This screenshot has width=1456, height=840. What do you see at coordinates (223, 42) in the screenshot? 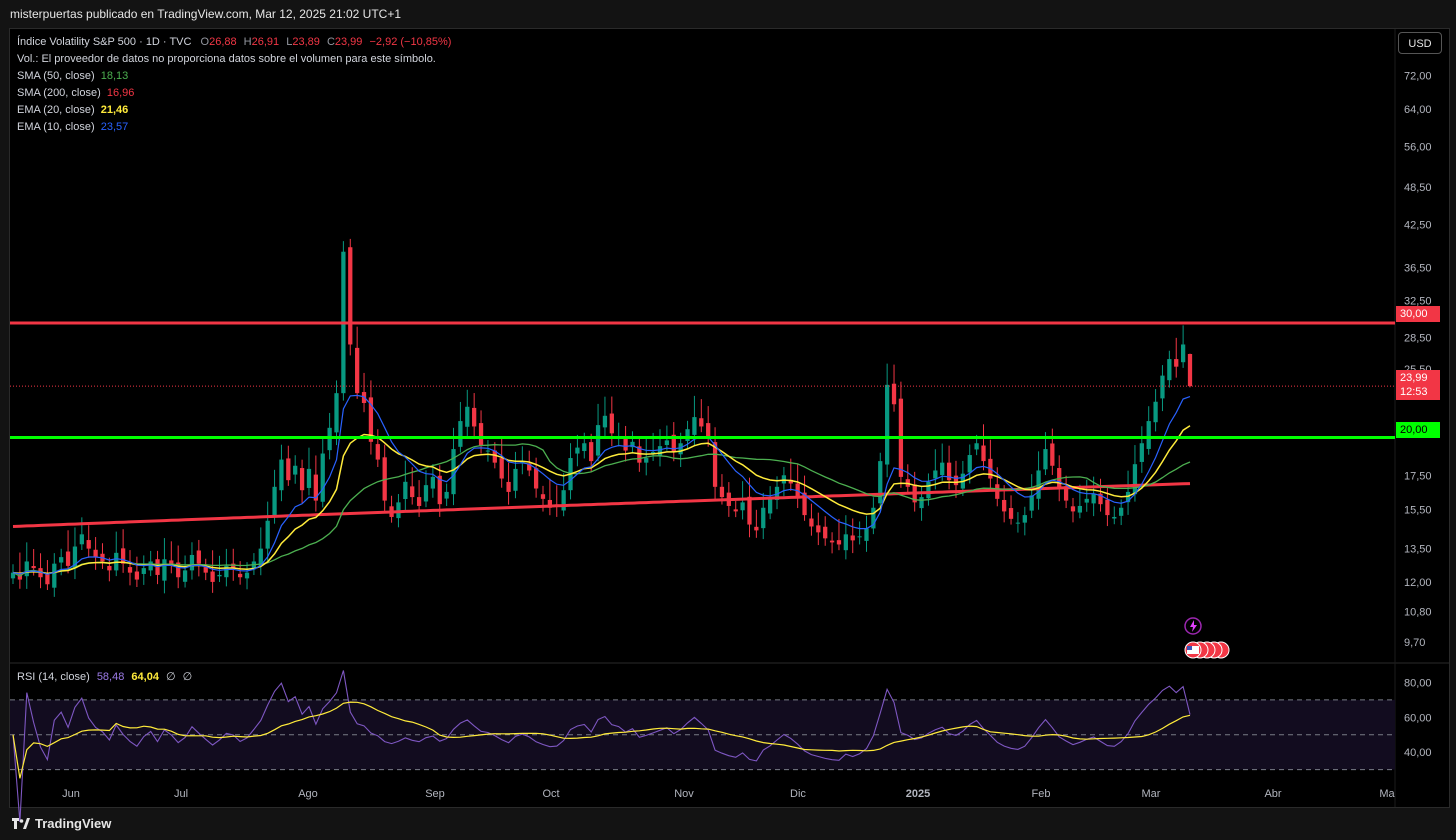
I see `open-value: 26,88` at bounding box center [223, 42].